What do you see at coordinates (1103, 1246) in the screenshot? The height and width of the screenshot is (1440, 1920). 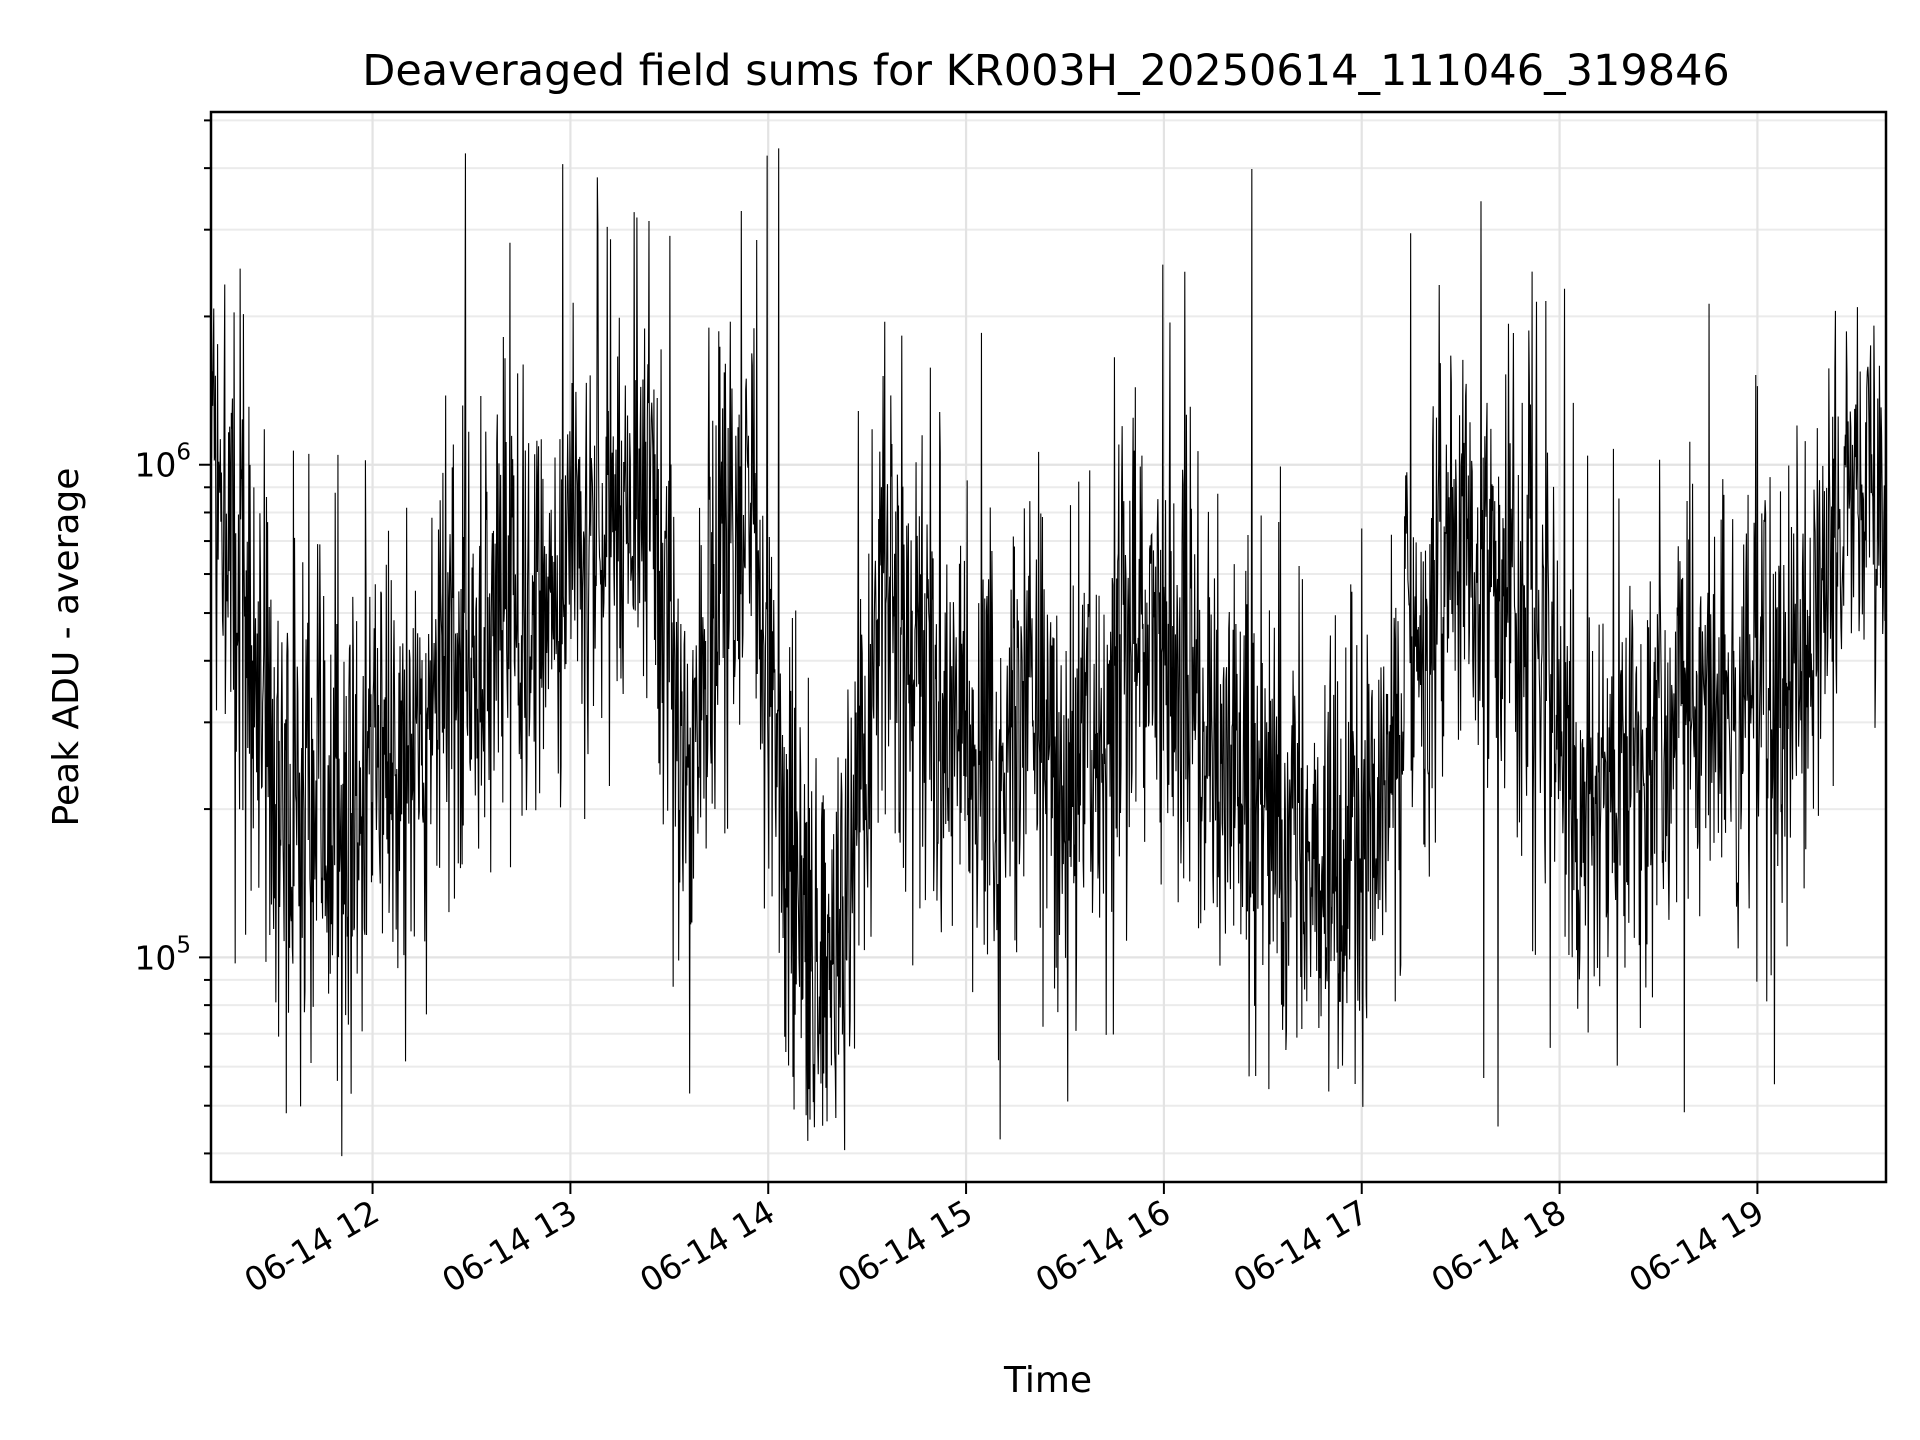 I see `x-tick-label: 06-14 16` at bounding box center [1103, 1246].